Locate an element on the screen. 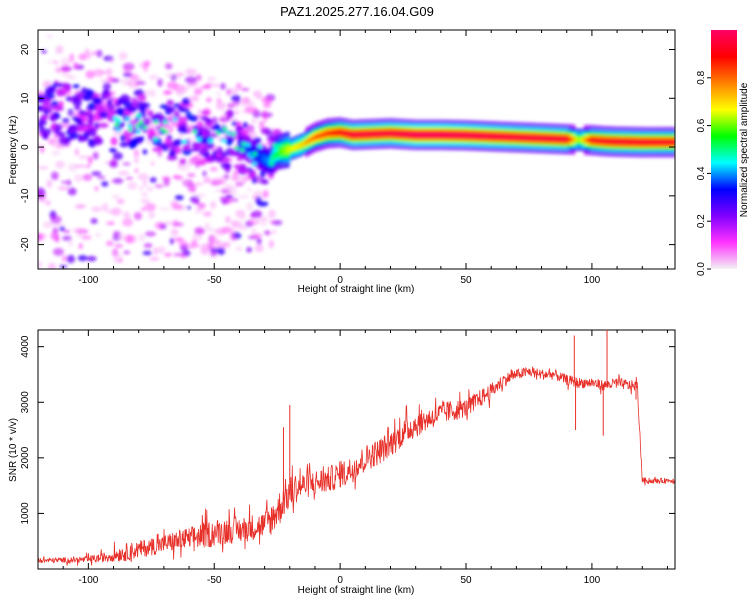 The image size is (750, 600). snr-xtick-label: -100 is located at coordinates (88, 580).